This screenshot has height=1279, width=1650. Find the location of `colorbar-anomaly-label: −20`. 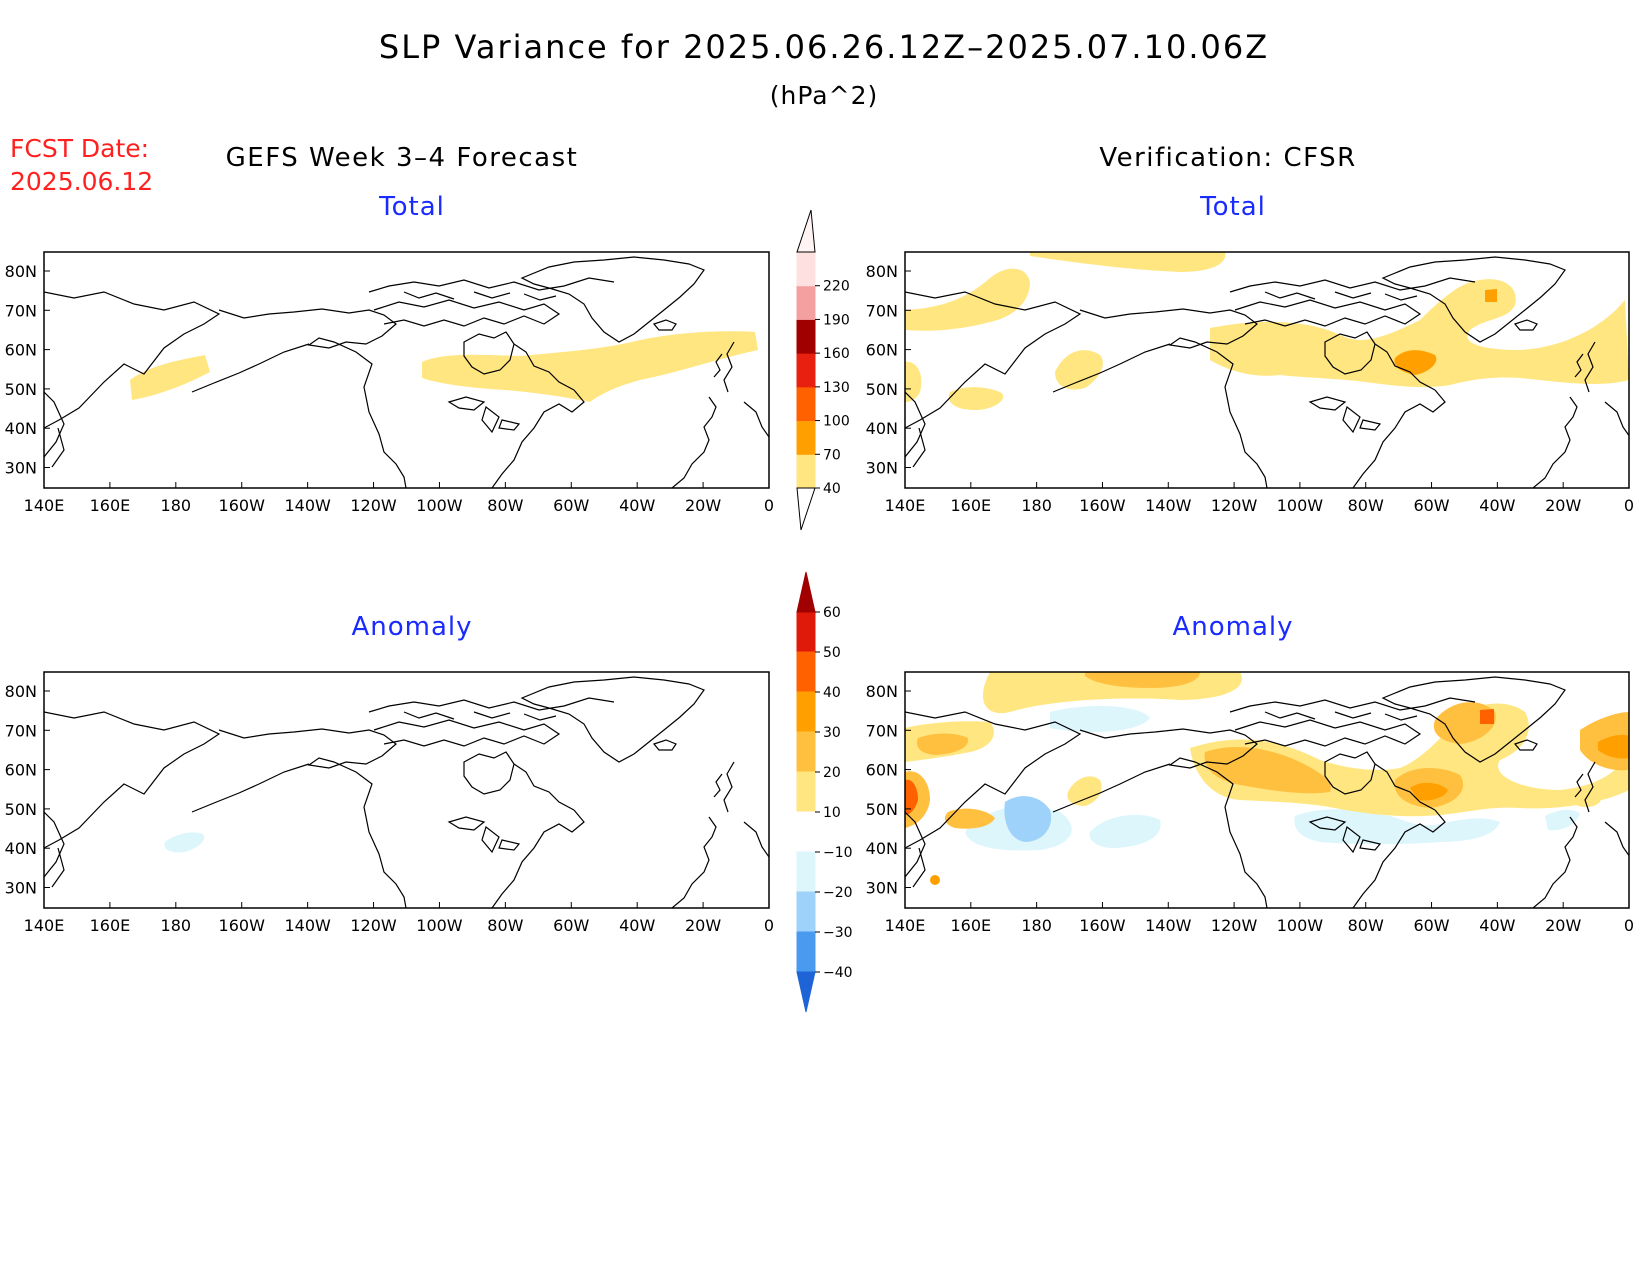

colorbar-anomaly-label: −20 is located at coordinates (838, 893).